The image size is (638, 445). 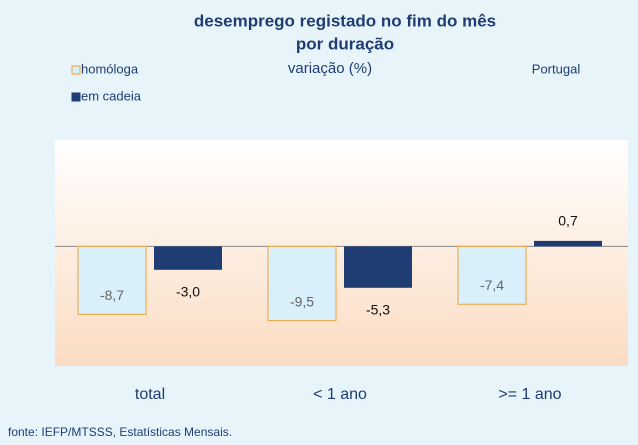 What do you see at coordinates (556, 68) in the screenshot?
I see `annotation: Portugal` at bounding box center [556, 68].